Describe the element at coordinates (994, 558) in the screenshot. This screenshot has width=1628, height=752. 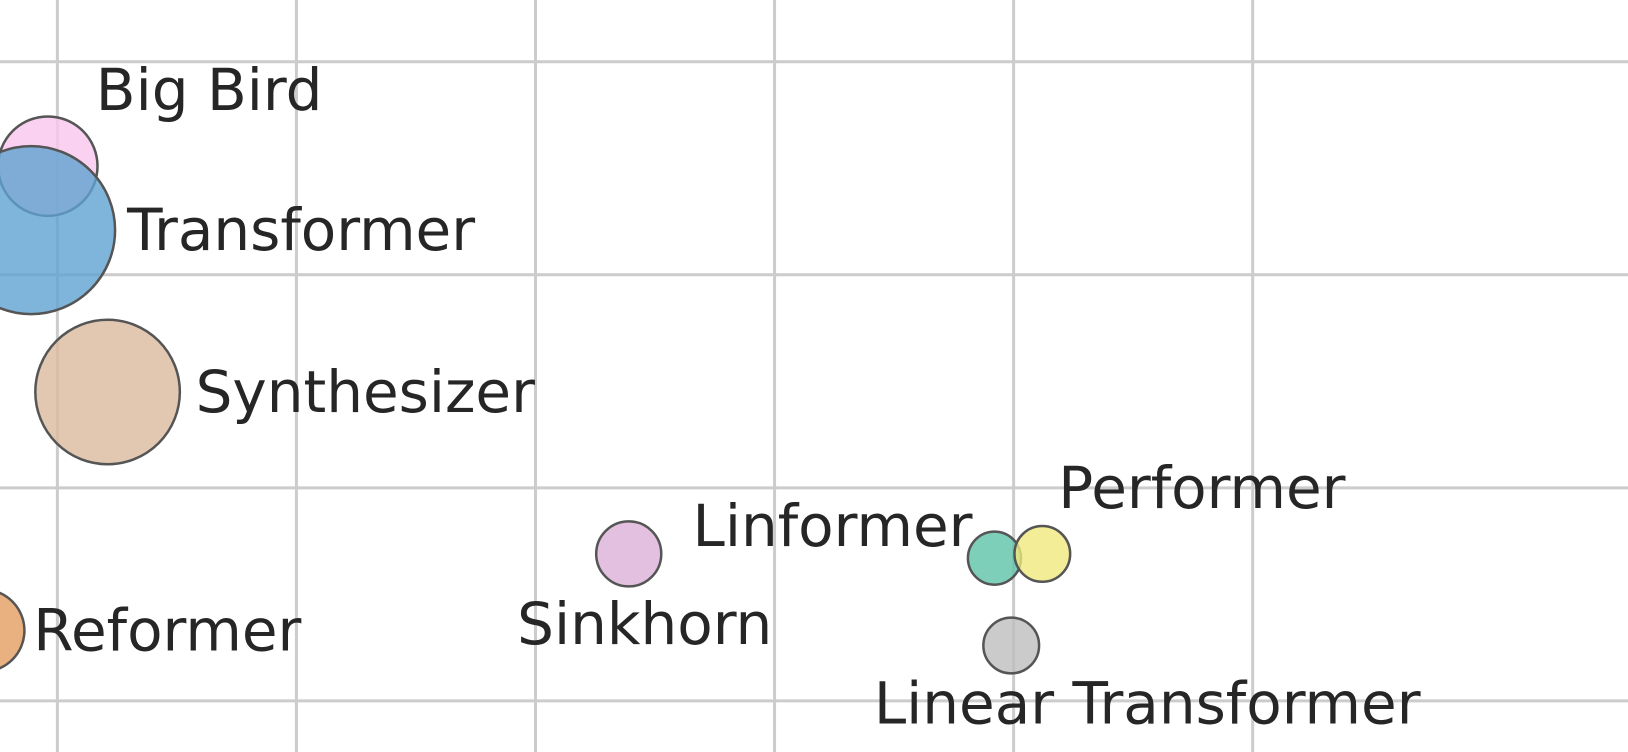
I see `bubble-linformer` at that location.